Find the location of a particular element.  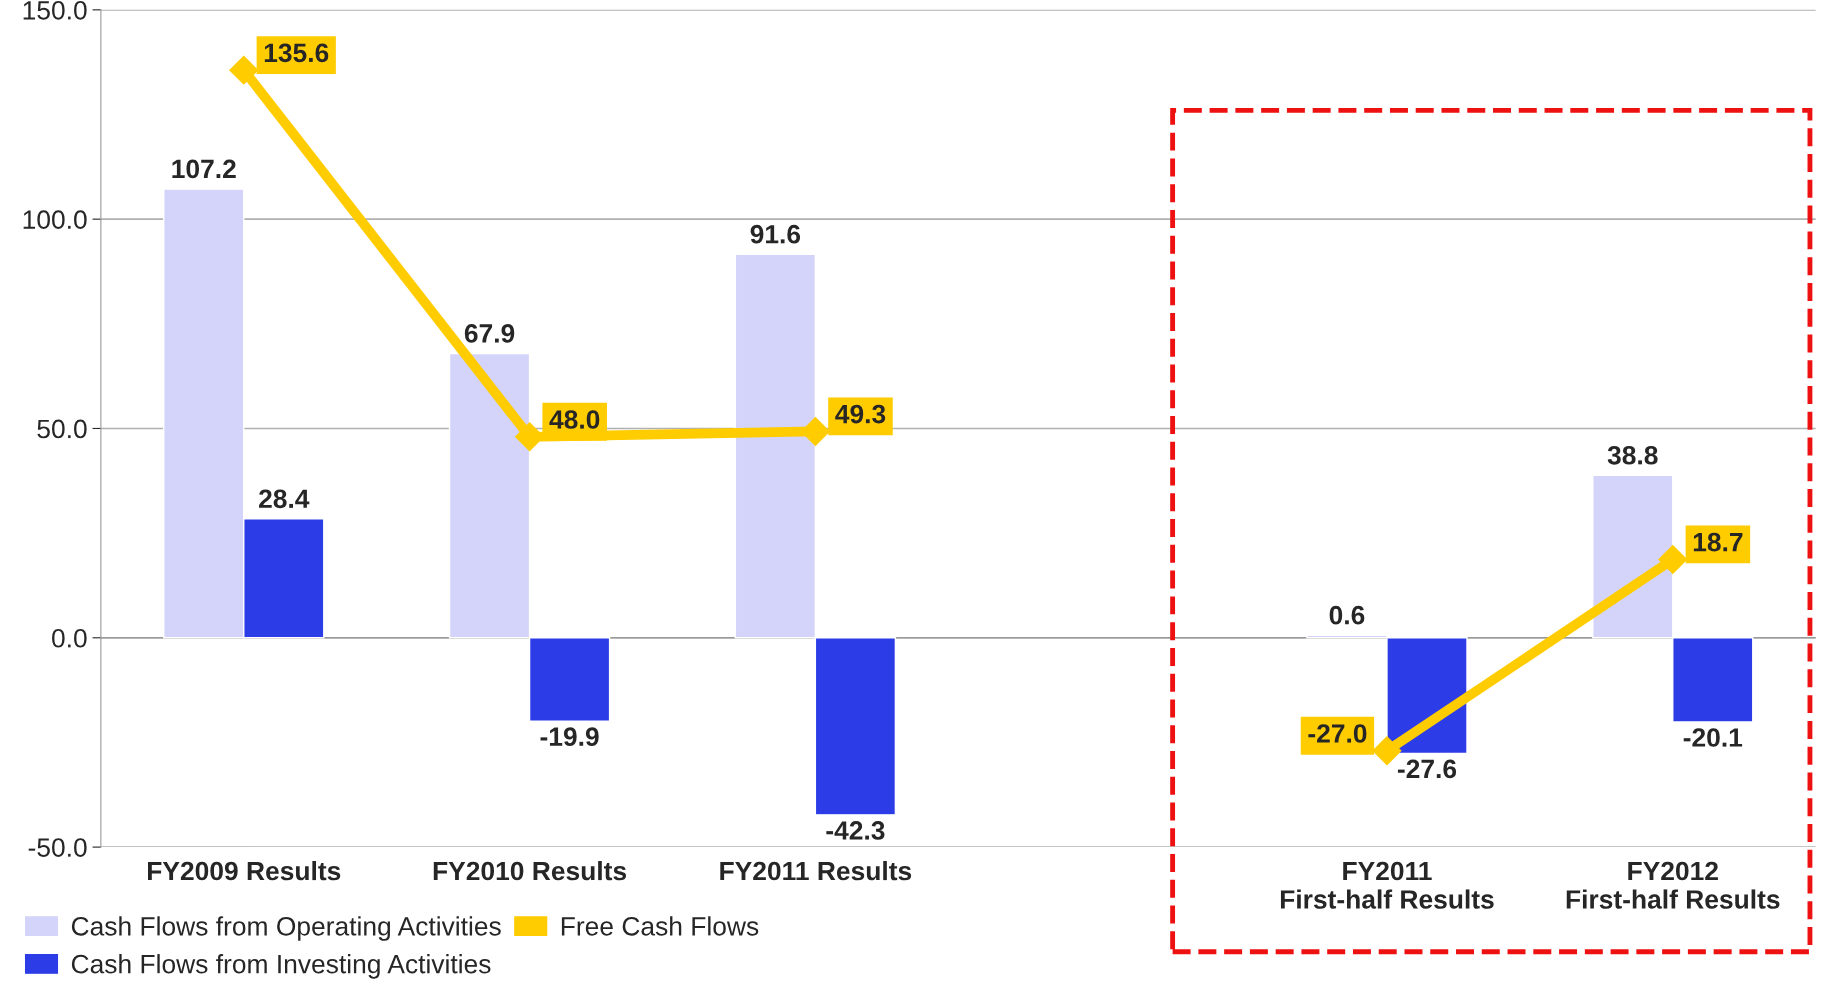

y-tick-label: -50.0 is located at coordinates (57, 847).